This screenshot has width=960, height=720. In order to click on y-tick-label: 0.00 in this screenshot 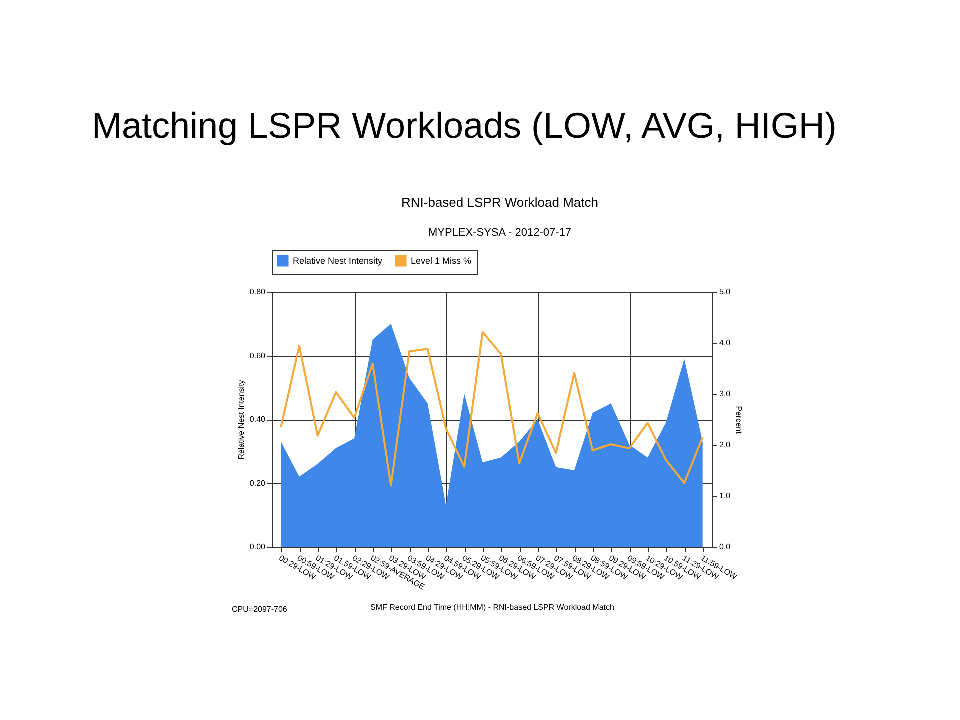, I will do `click(258, 547)`.